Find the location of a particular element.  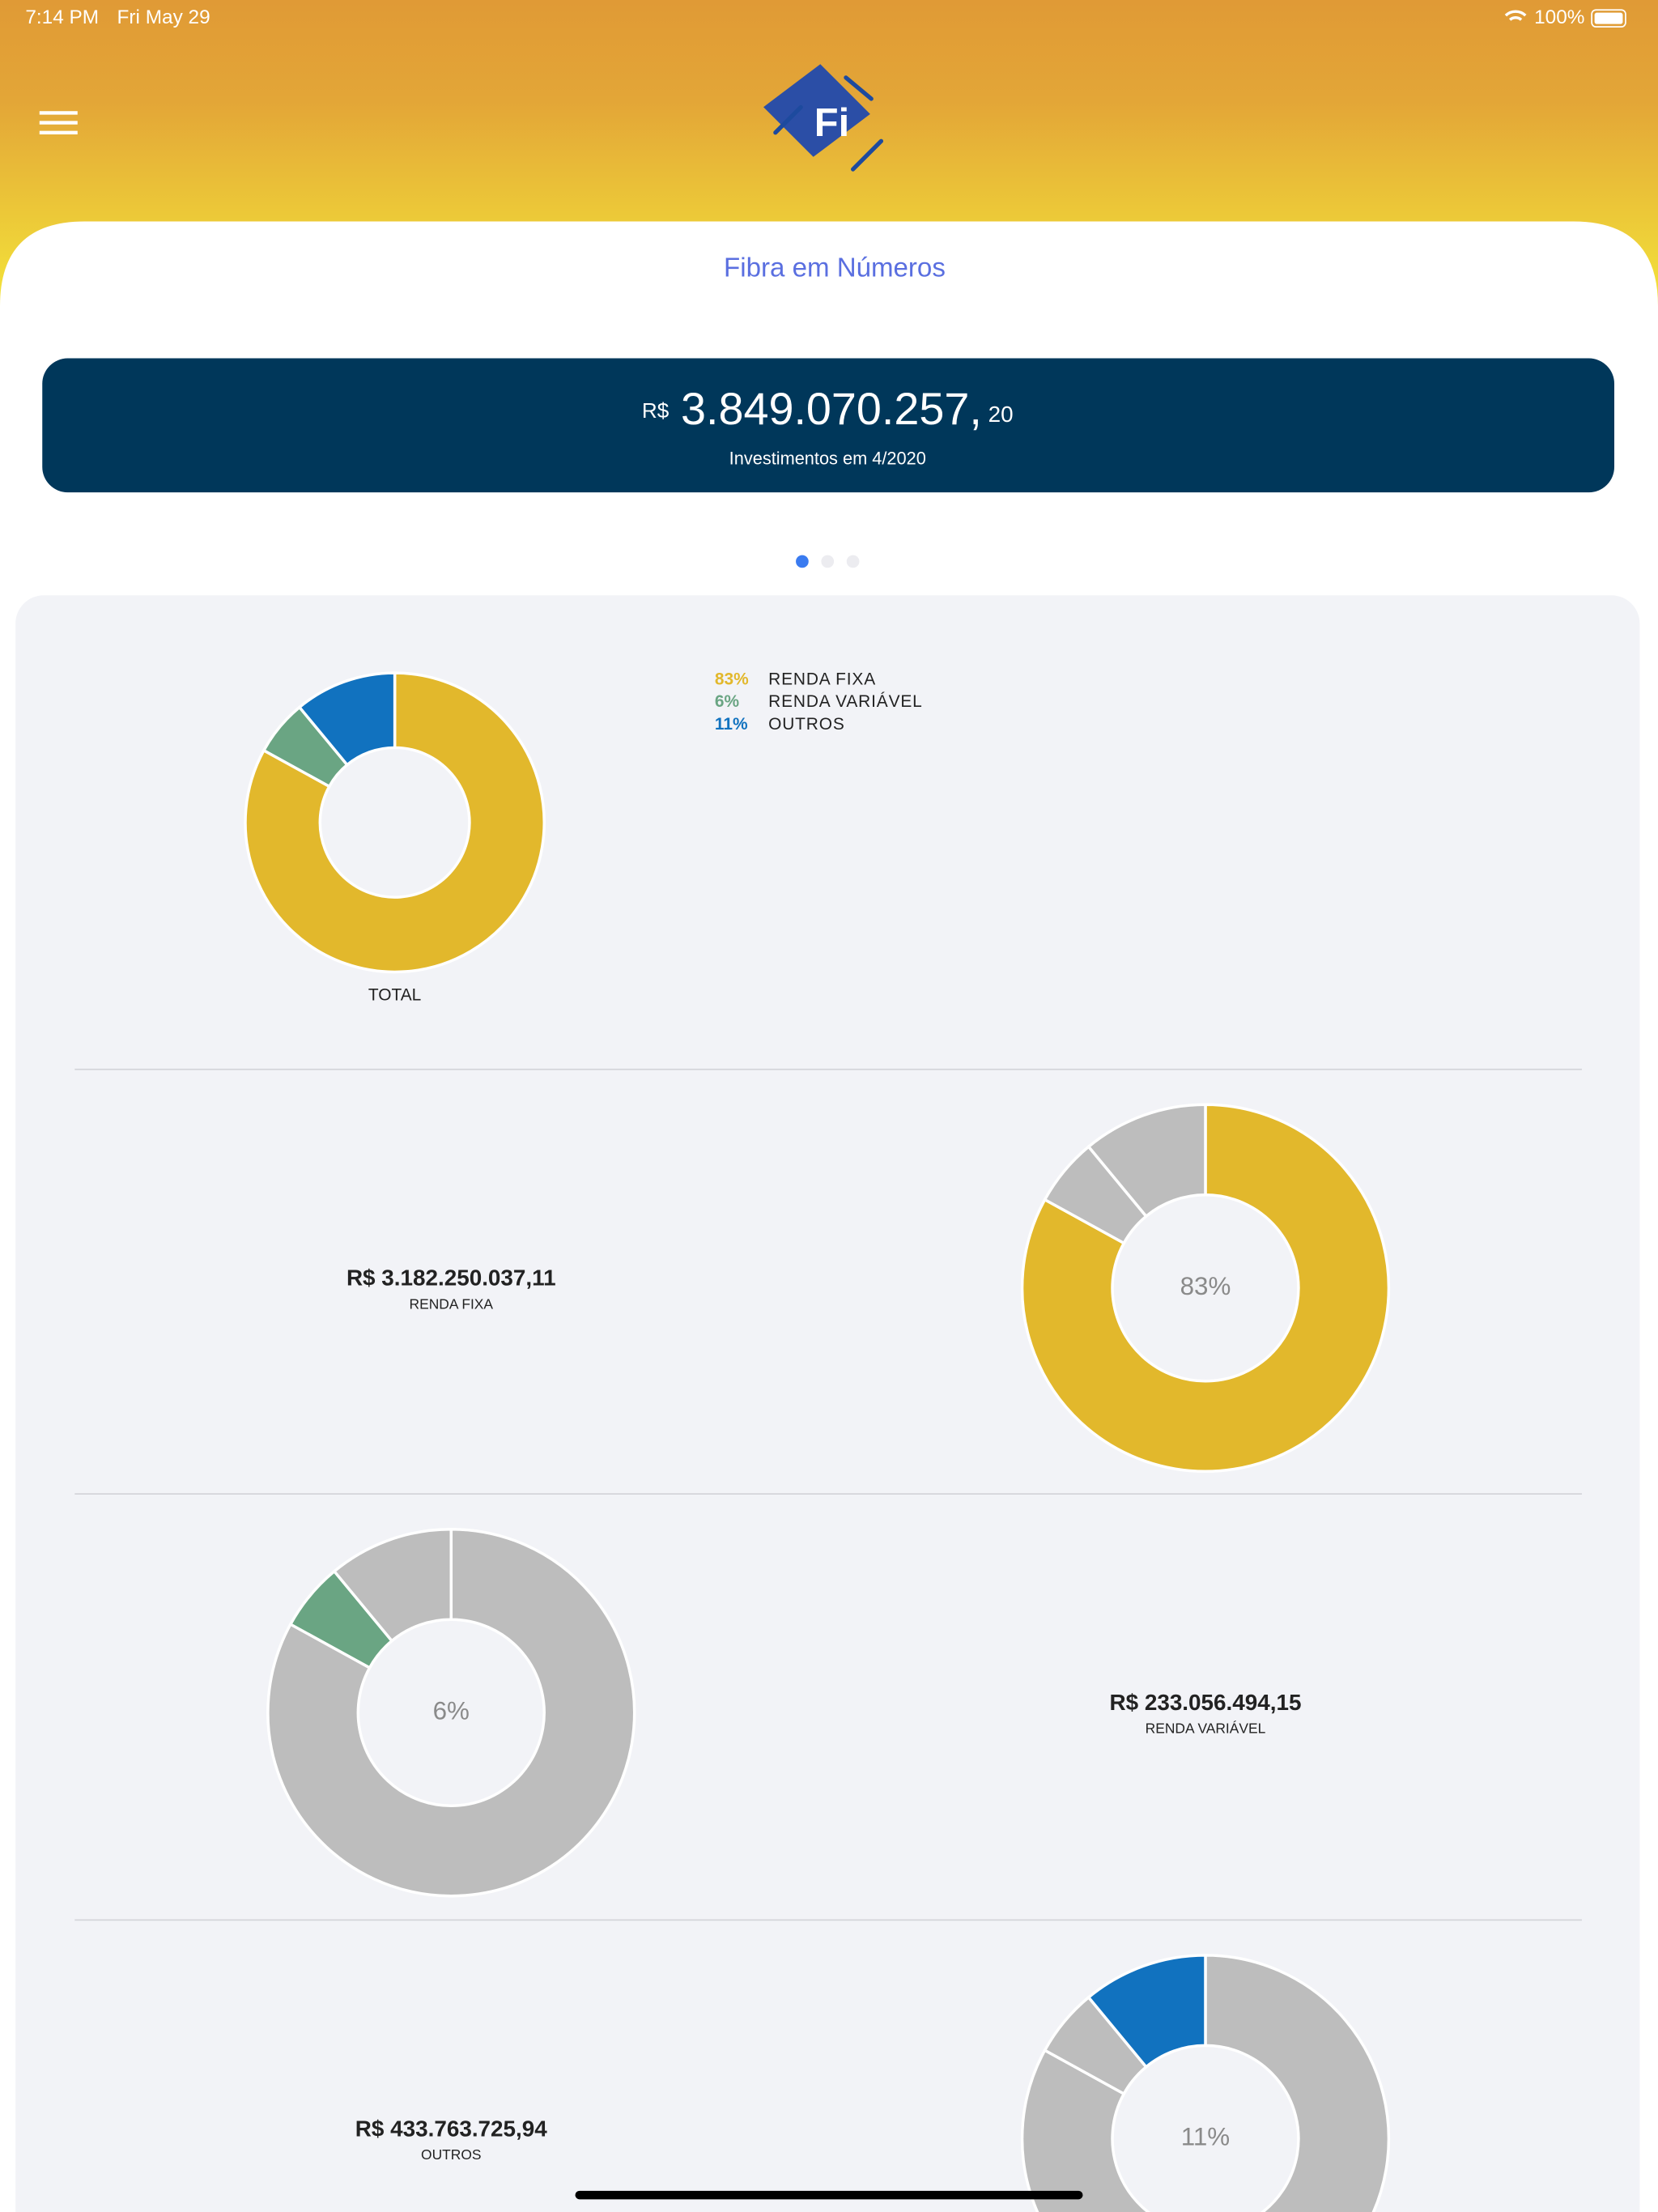

battery-level is located at coordinates (1608, 18).